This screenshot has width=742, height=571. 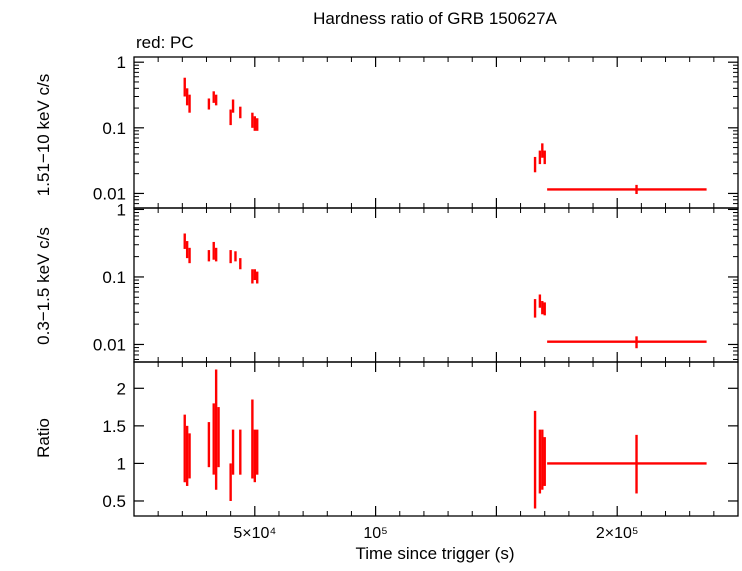 I want to click on x-tick-label: 10⁵, so click(x=375, y=533).